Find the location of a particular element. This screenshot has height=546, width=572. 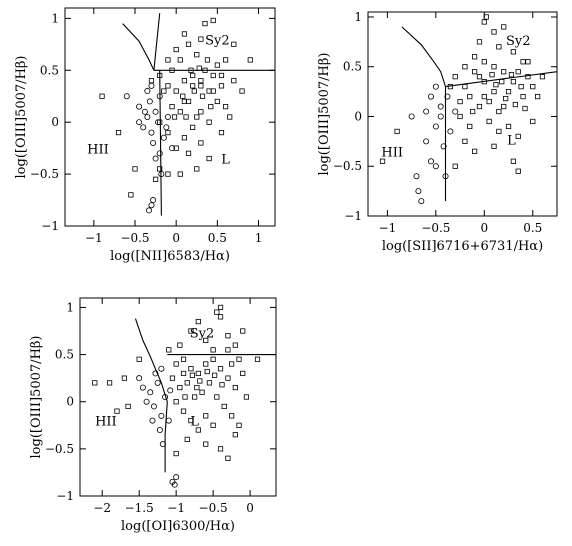

y-tick-label: −0.5 is located at coordinates (44, 174).